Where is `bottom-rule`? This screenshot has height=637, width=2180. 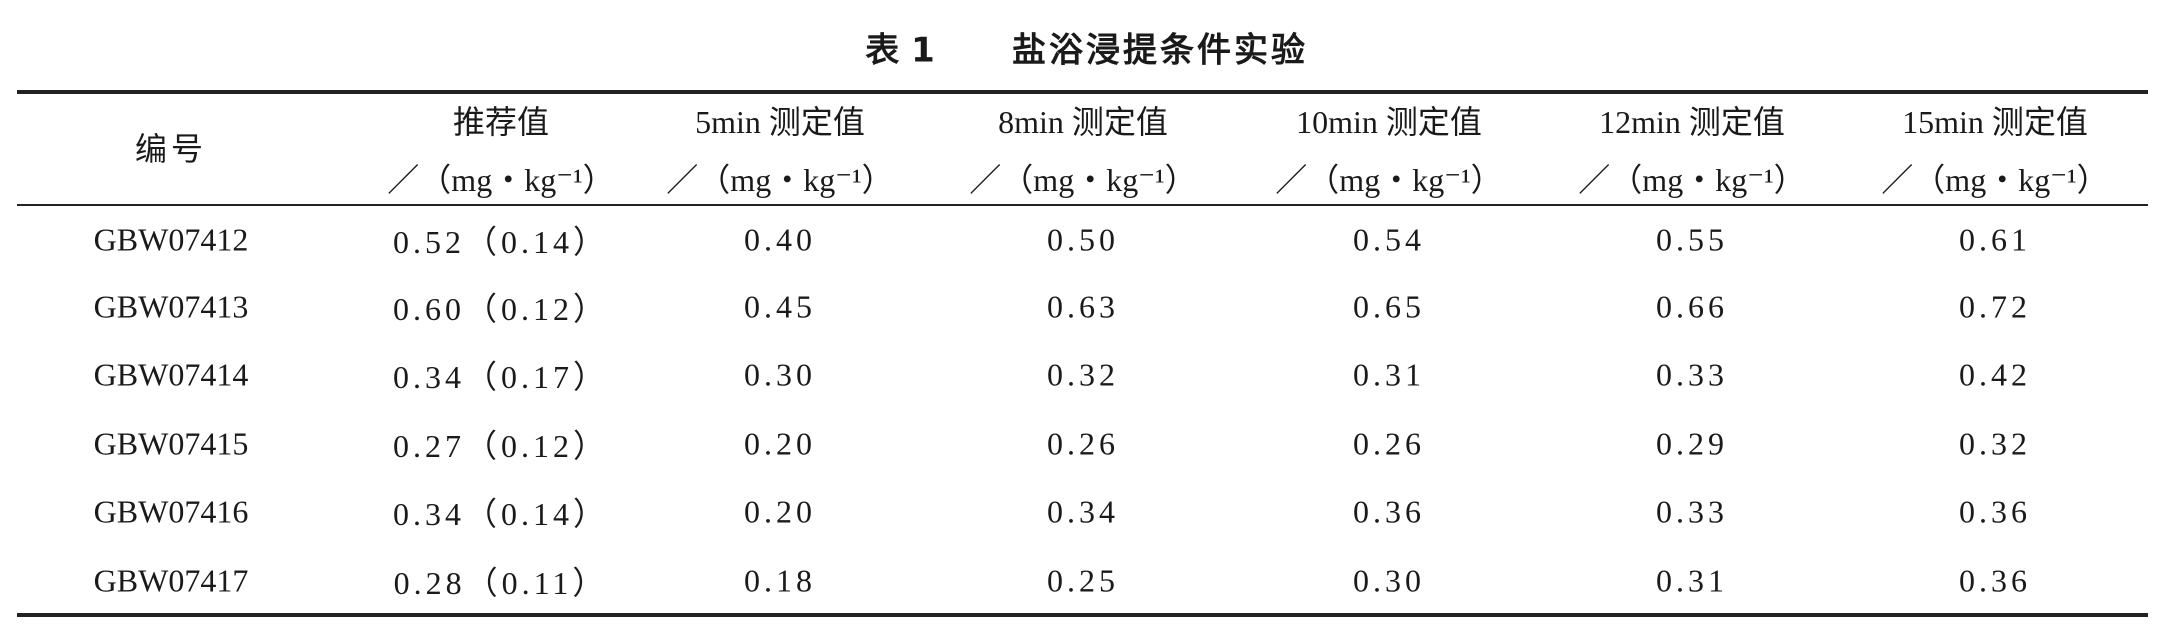 bottom-rule is located at coordinates (1082, 615).